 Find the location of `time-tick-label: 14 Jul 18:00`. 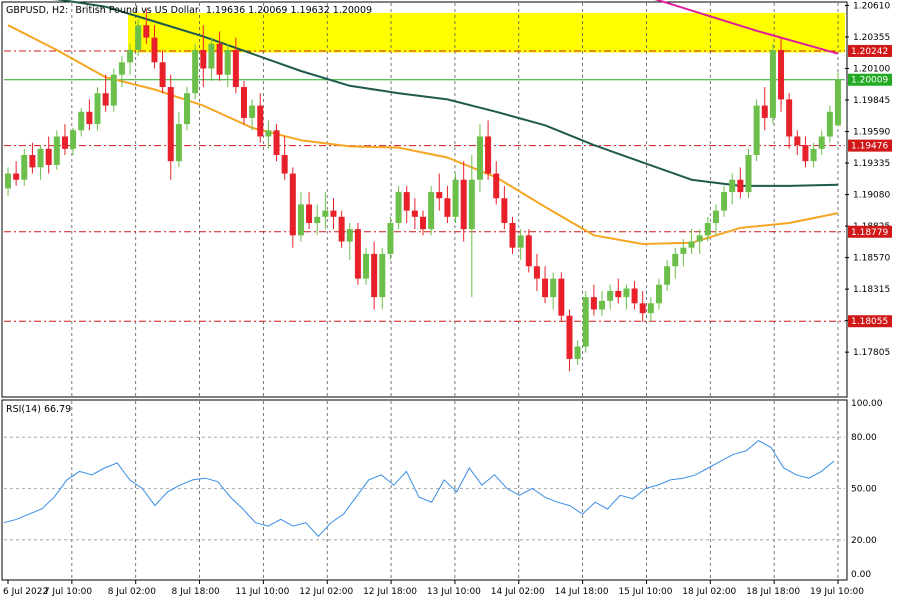

time-tick-label: 14 Jul 18:00 is located at coordinates (582, 592).